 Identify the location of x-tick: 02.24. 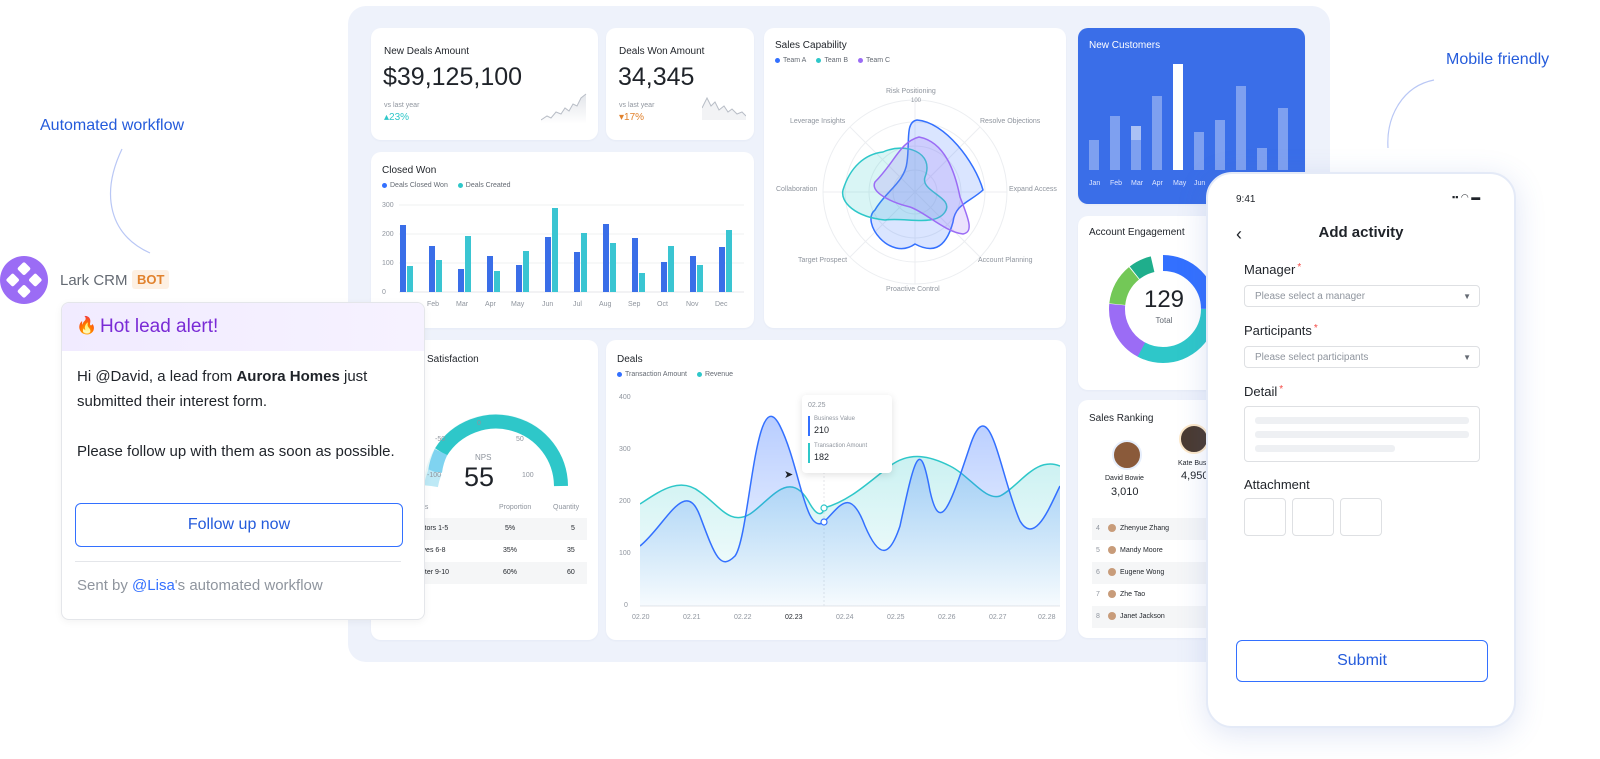
(845, 617).